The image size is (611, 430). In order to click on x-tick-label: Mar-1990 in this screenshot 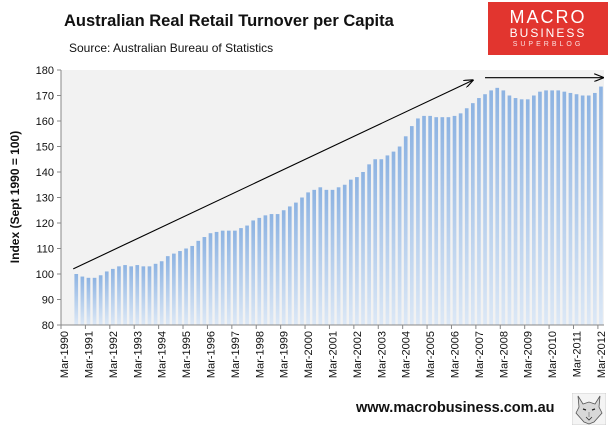, I will do `click(65, 354)`.